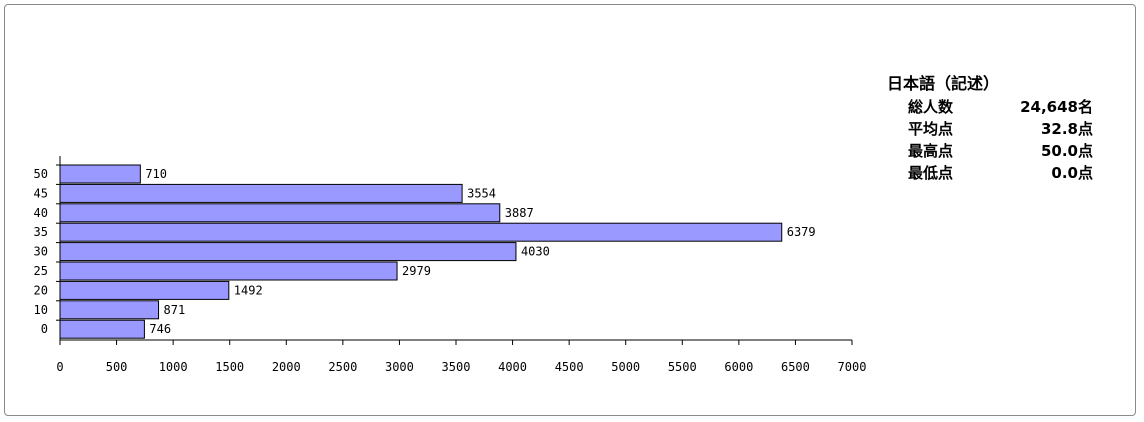 Image resolution: width=1144 pixels, height=422 pixels. I want to click on stats-value: 32.8点, so click(1066, 129).